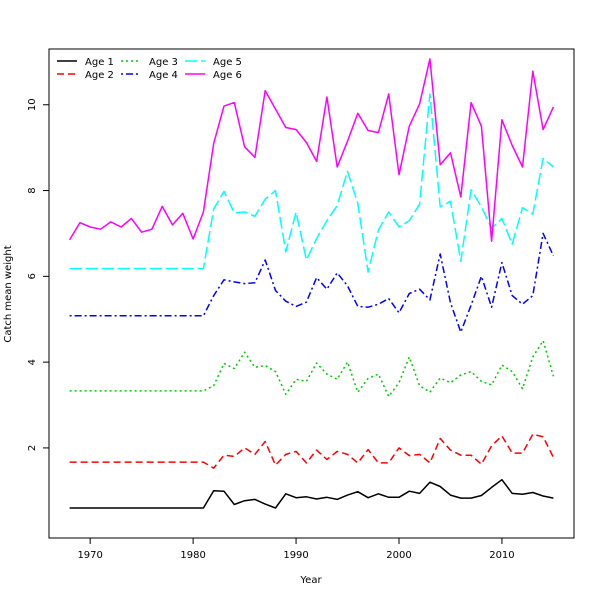 This screenshot has height=600, width=600. I want to click on legend-label-age-2: Age 2, so click(99, 75).